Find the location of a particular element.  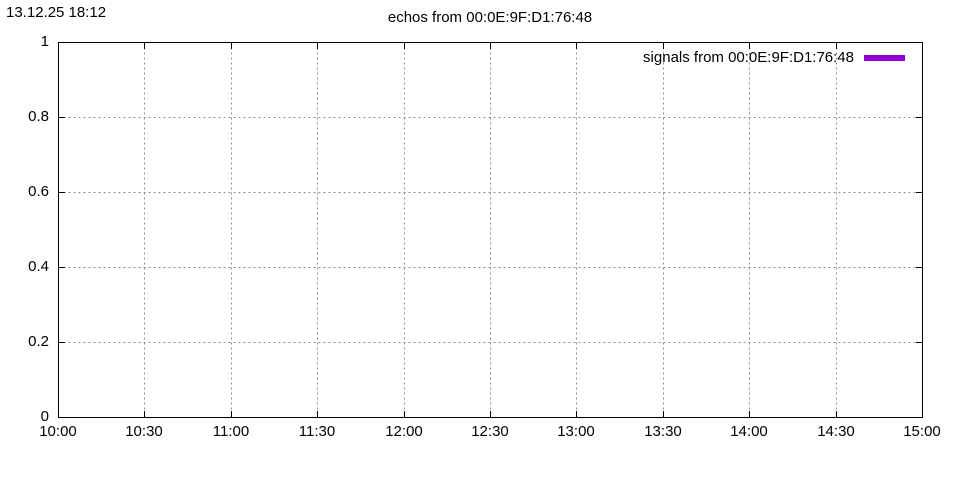

x-tick-label: 14:00 is located at coordinates (749, 431).